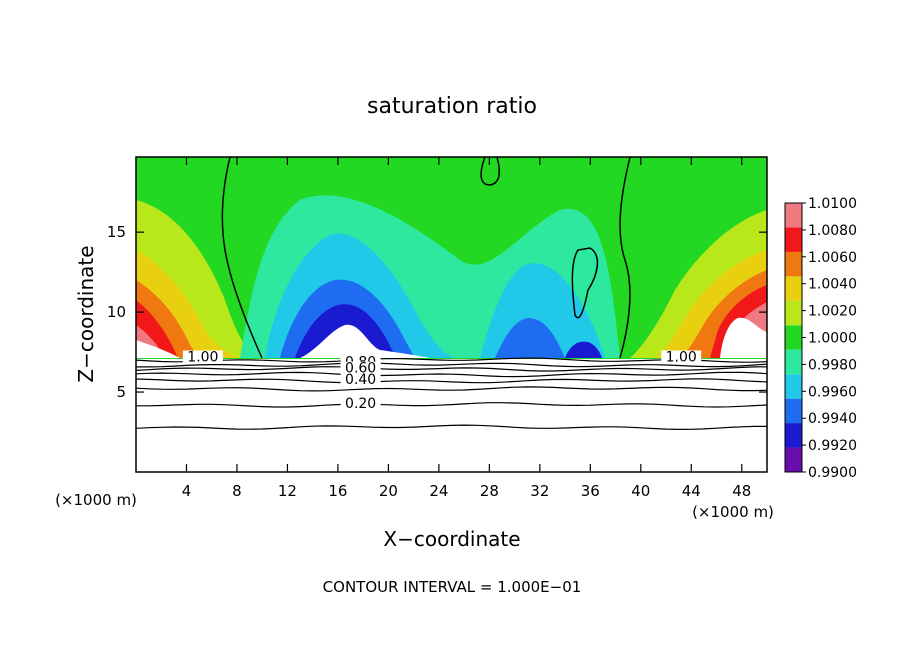 This screenshot has width=904, height=654. Describe the element at coordinates (158, 349) in the screenshot. I see `field-mask-left` at that location.